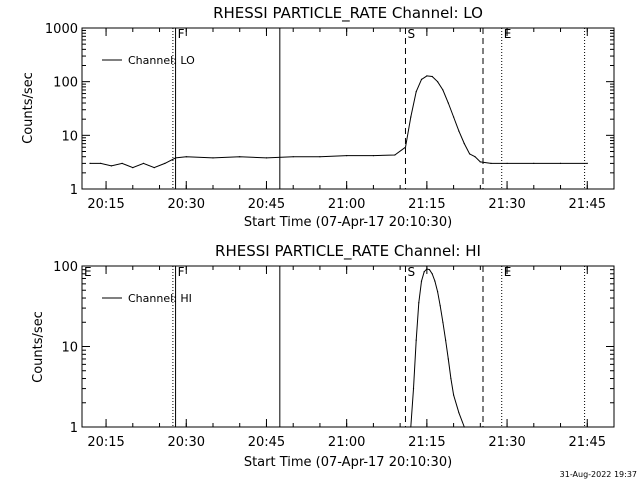  I want to click on chart-title: RHESSI PARTICLE_RATE Channel: LO, so click(348, 13).